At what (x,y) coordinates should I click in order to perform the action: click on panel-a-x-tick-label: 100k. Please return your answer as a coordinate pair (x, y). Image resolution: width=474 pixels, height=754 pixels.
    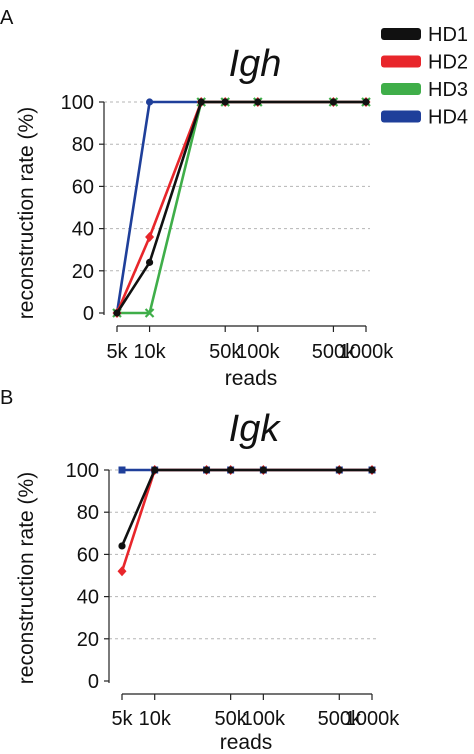
    Looking at the image, I should click on (258, 352).